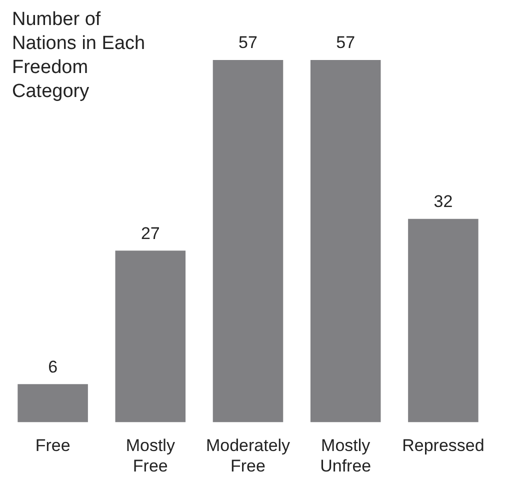 Image resolution: width=506 pixels, height=495 pixels. What do you see at coordinates (443, 202) in the screenshot?
I see `data-label: 32` at bounding box center [443, 202].